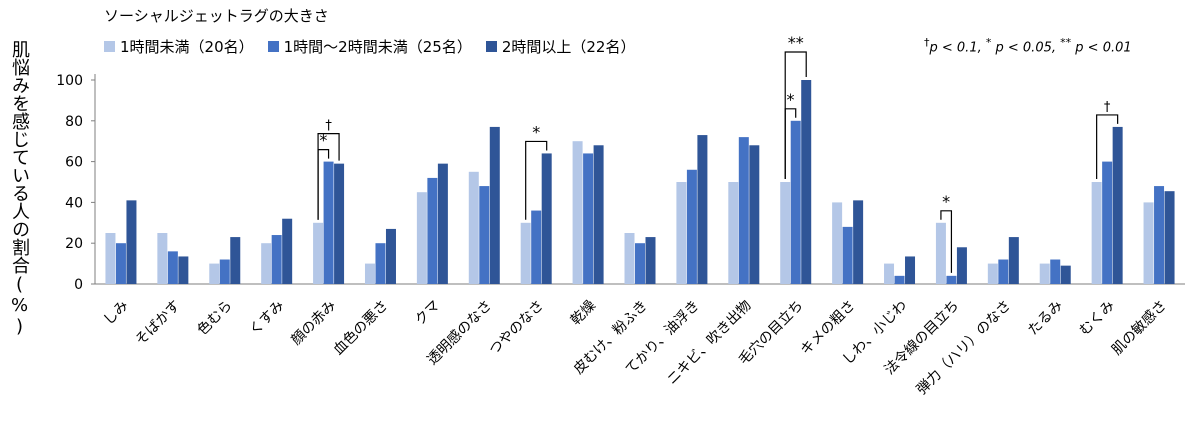  I want to click on dagger-text: p < 0.1,, so click(955, 48).